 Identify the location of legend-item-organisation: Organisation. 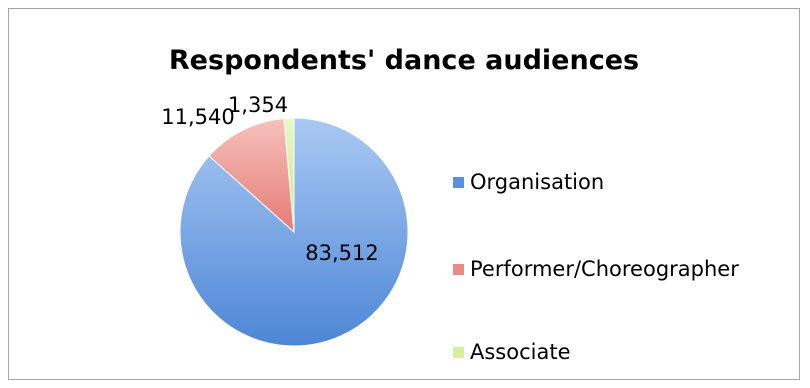
(528, 182).